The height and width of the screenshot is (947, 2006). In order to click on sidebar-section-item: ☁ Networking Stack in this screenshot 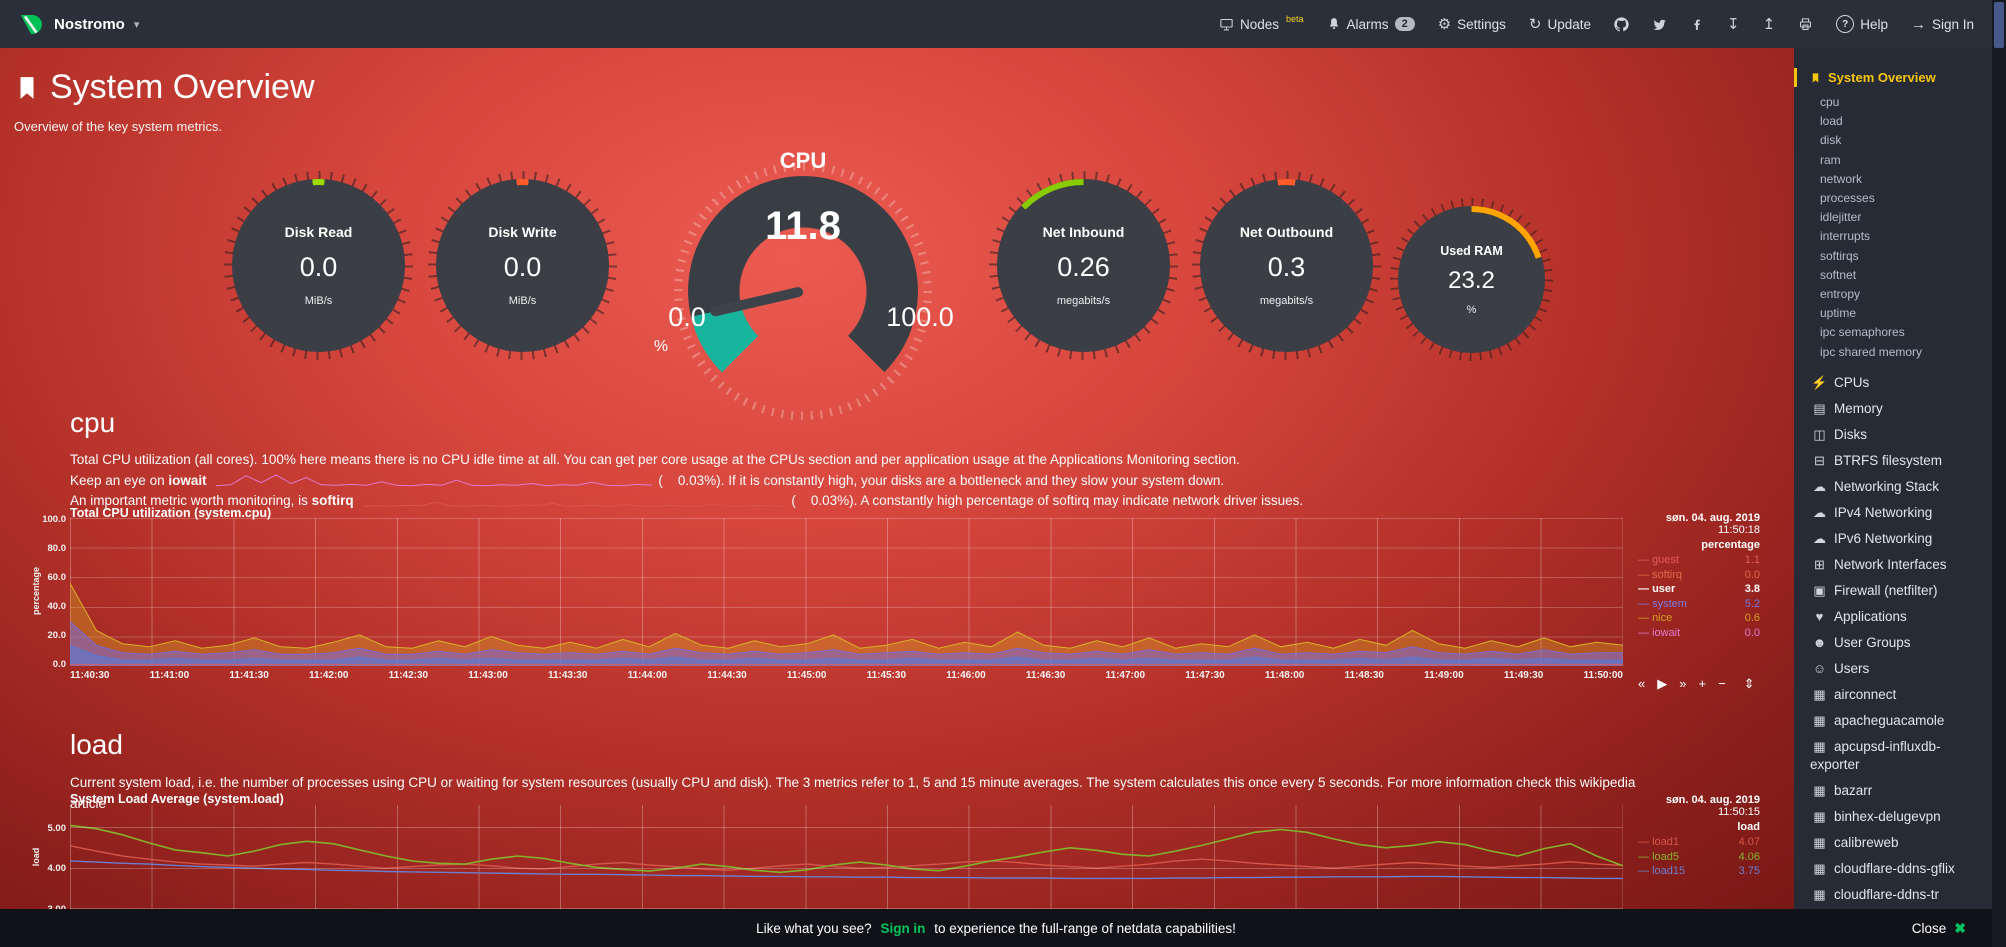, I will do `click(1893, 487)`.